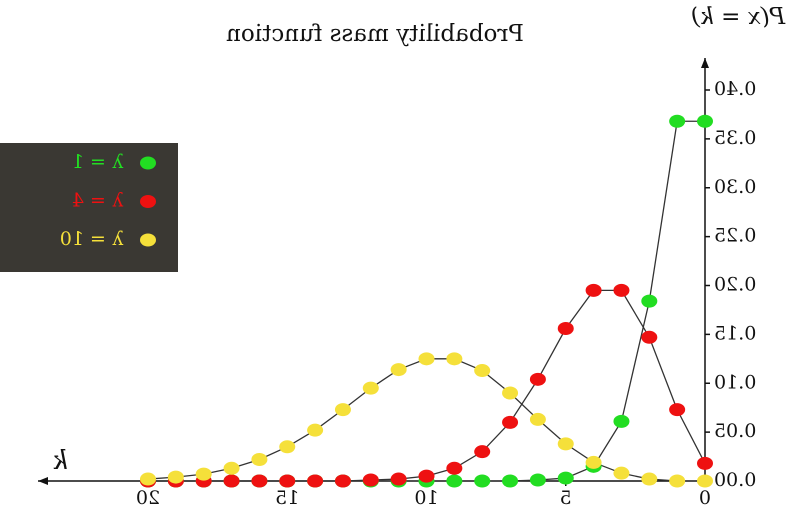  I want to click on y-tick-label: 0.20, so click(735, 285).